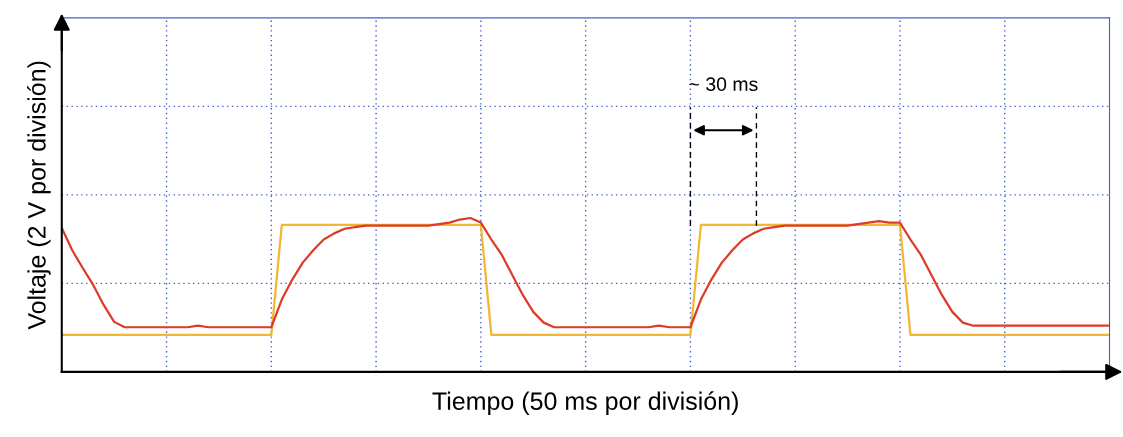  What do you see at coordinates (723, 84) in the screenshot?
I see `text: ~ 30 ms` at bounding box center [723, 84].